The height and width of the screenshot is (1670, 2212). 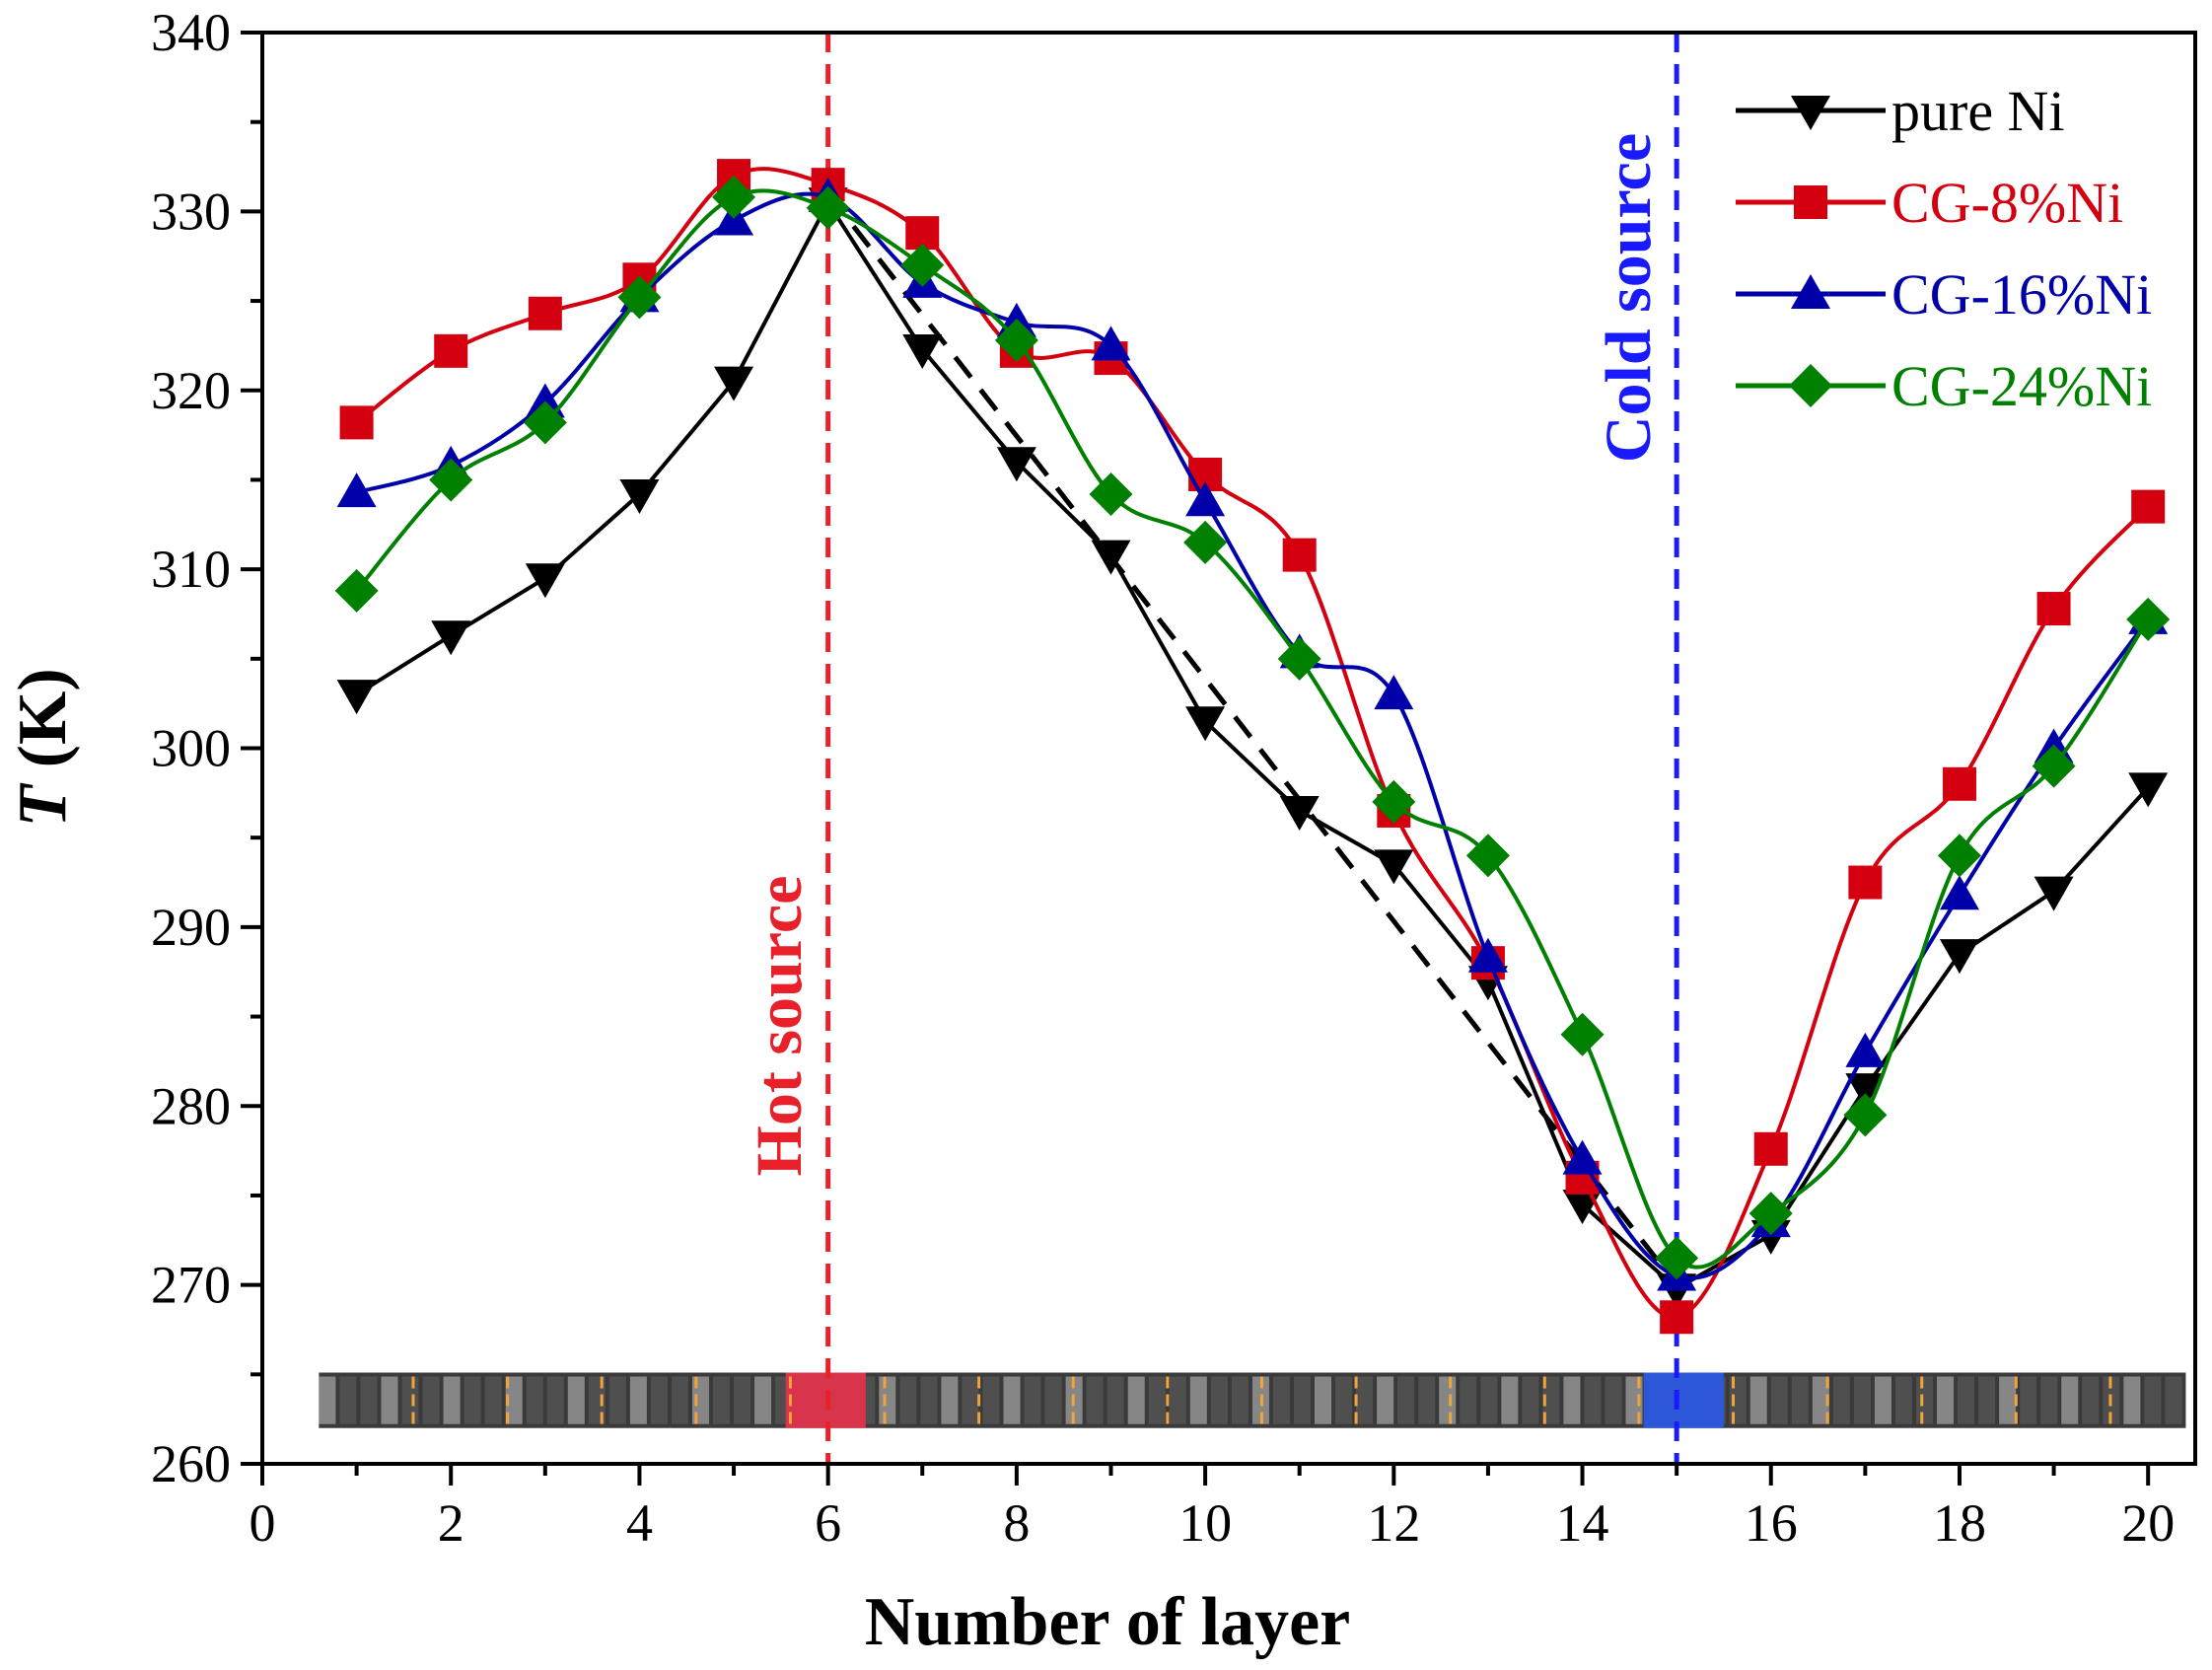 What do you see at coordinates (191, 1105) in the screenshot?
I see `y-tick-label: 280` at bounding box center [191, 1105].